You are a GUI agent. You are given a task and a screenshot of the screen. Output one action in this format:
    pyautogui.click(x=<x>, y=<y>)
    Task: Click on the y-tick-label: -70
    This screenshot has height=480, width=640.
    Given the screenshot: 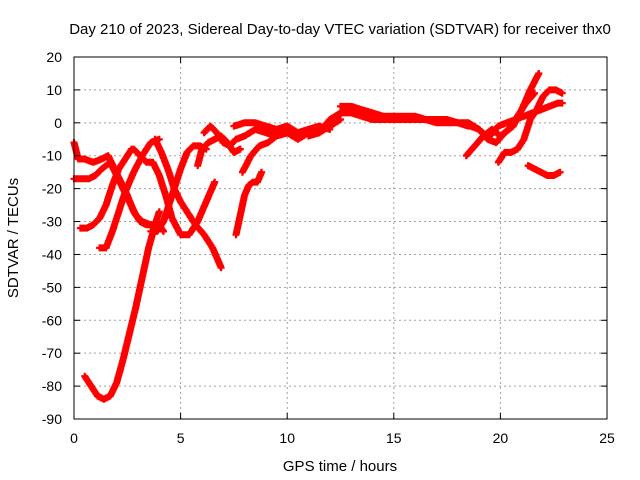 What is the action you would take?
    pyautogui.click(x=52, y=353)
    